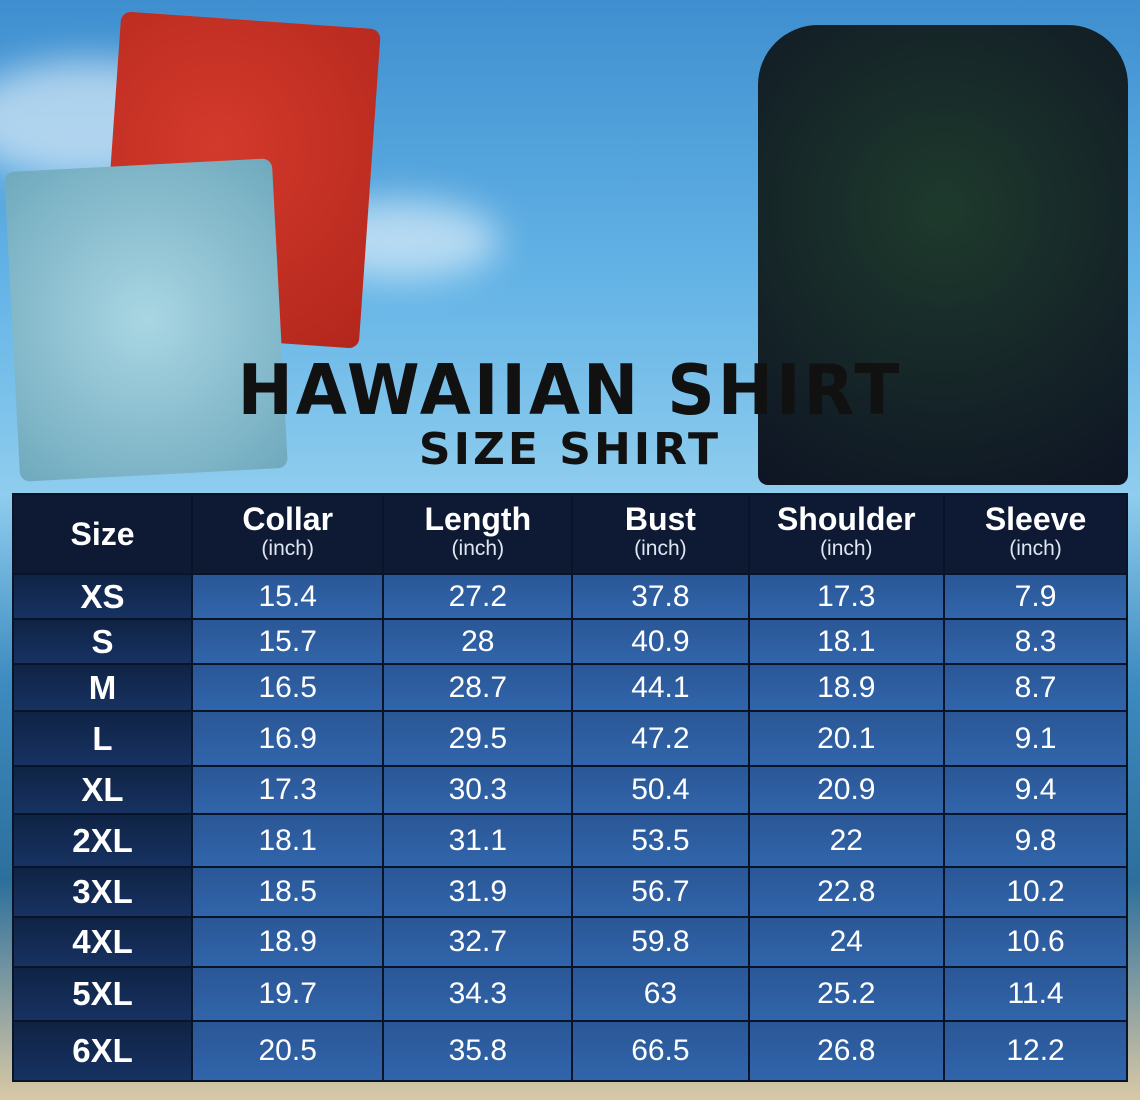 This screenshot has width=1140, height=1100. Describe the element at coordinates (102, 1051) in the screenshot. I see `size-cell: 6XL` at that location.